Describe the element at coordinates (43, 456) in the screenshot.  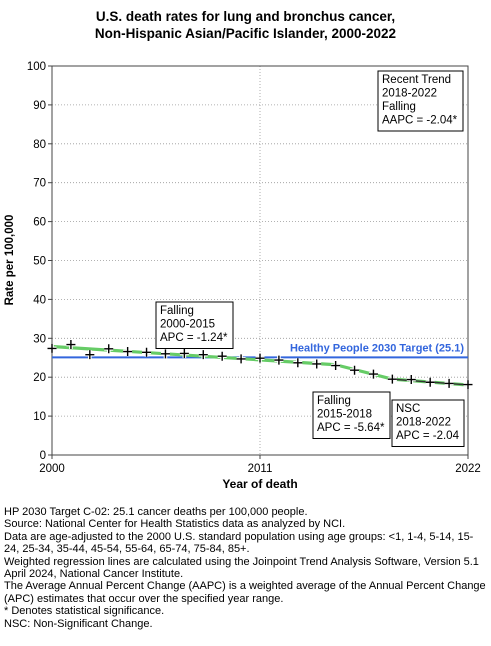
I see `y-tick-label: 0` at that location.